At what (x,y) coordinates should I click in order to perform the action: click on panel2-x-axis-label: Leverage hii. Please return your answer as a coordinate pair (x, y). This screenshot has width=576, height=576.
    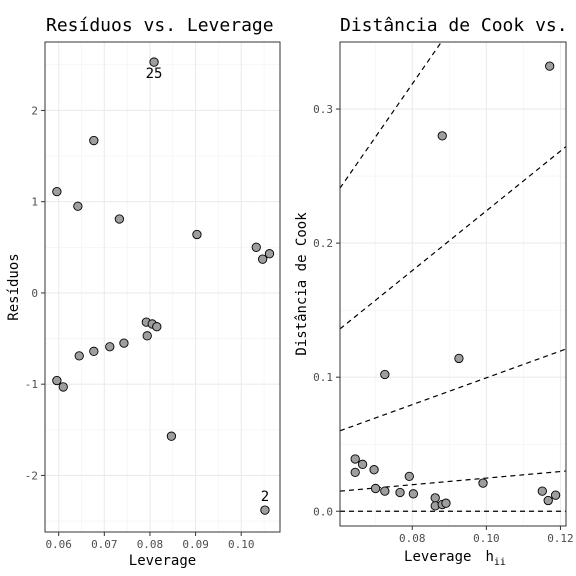
    Looking at the image, I should click on (455, 558).